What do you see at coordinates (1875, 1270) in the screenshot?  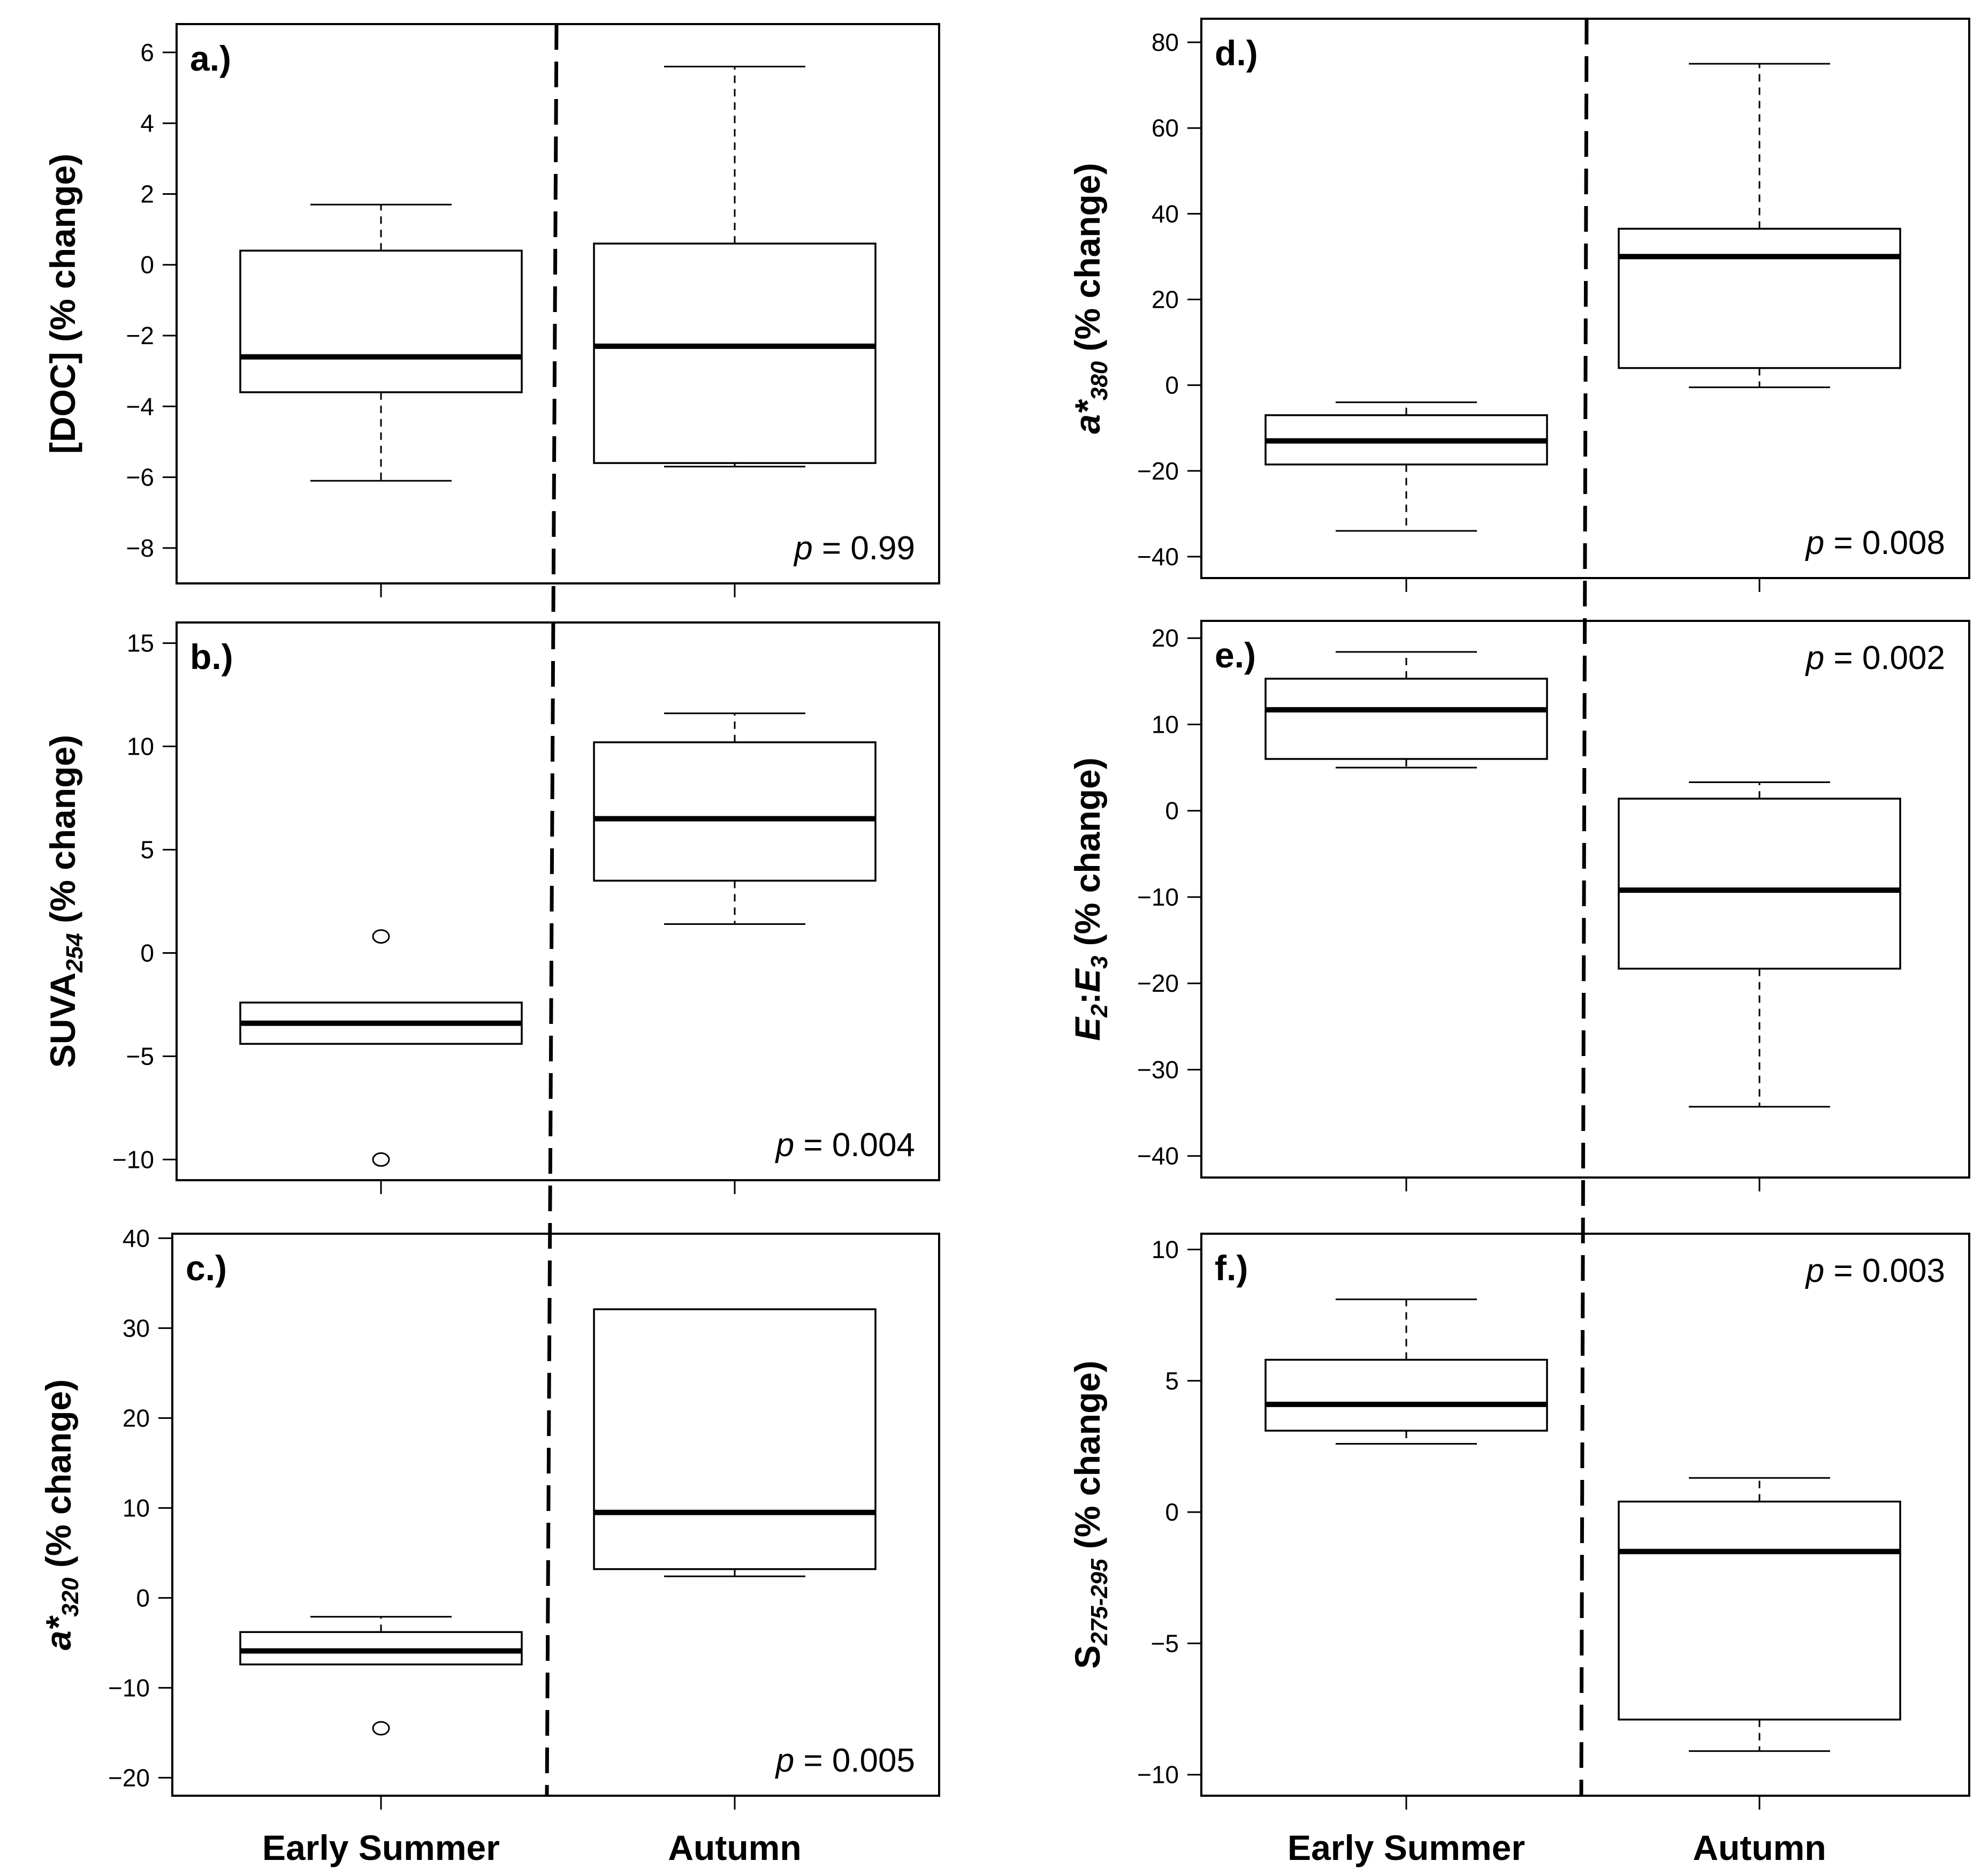 I see `p-value: p = 0.003` at bounding box center [1875, 1270].